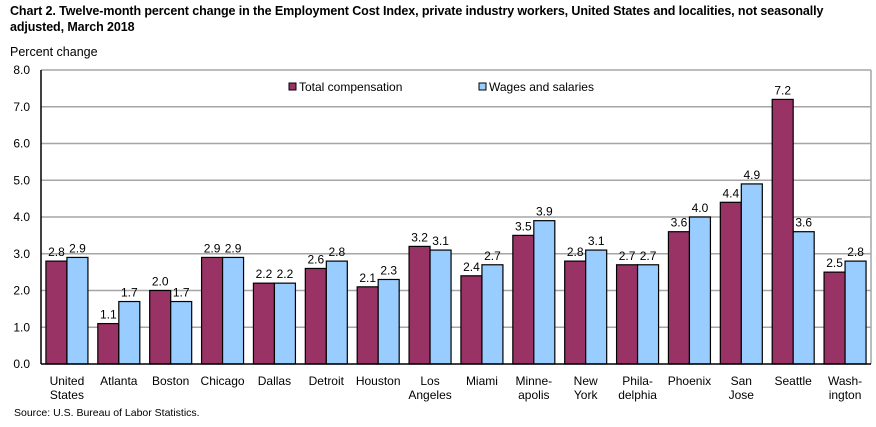 This screenshot has height=427, width=876. I want to click on y-tick-label: 4.0, so click(21, 217).